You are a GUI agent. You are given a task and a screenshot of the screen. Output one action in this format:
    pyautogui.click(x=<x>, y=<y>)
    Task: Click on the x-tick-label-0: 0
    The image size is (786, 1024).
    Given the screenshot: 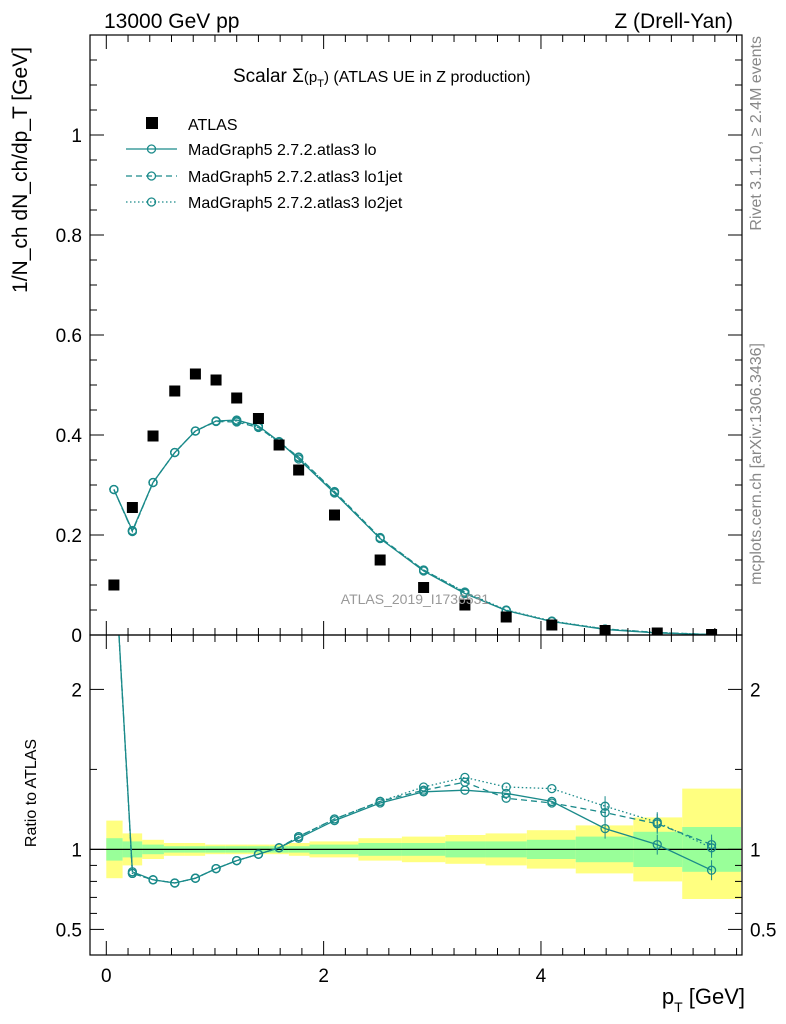 What is the action you would take?
    pyautogui.click(x=106, y=976)
    